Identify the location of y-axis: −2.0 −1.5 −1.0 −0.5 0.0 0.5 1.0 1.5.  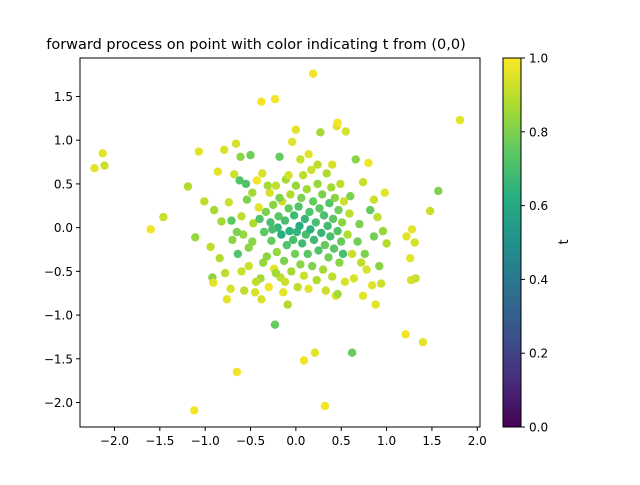
(62, 250).